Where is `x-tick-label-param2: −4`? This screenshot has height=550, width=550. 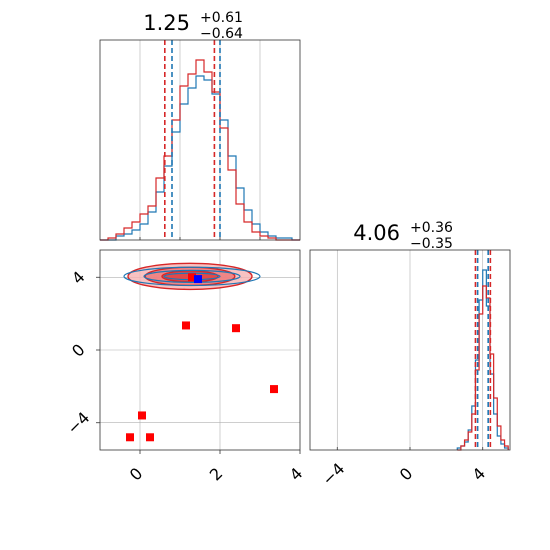 x-tick-label-param2: −4 is located at coordinates (333, 474).